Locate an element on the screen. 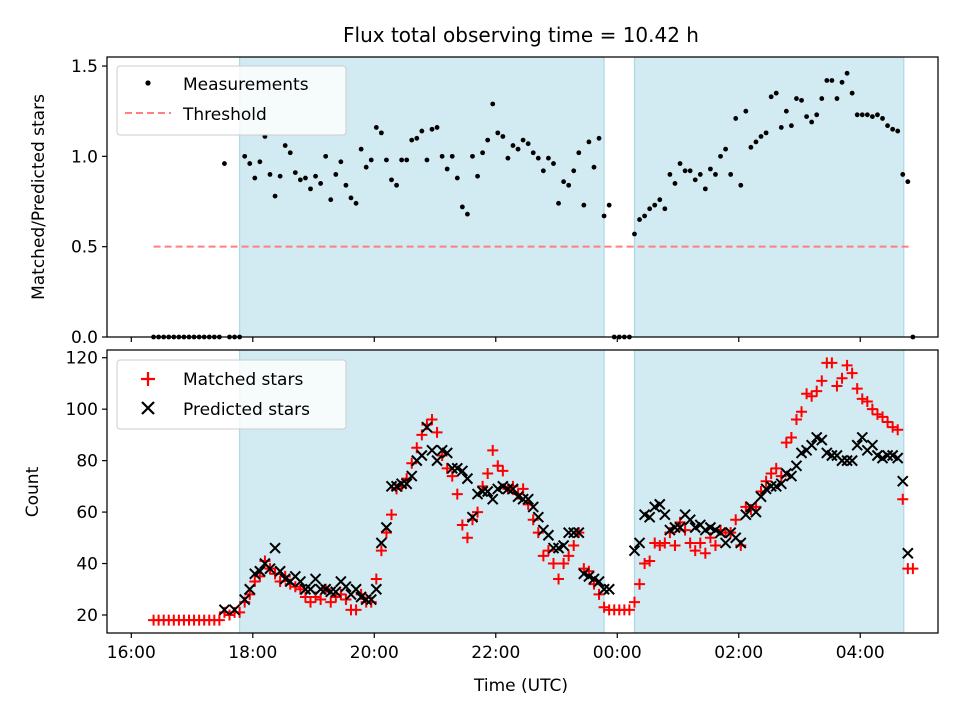  chart-title: Flux total observing time = 10.42 h is located at coordinates (521, 35).